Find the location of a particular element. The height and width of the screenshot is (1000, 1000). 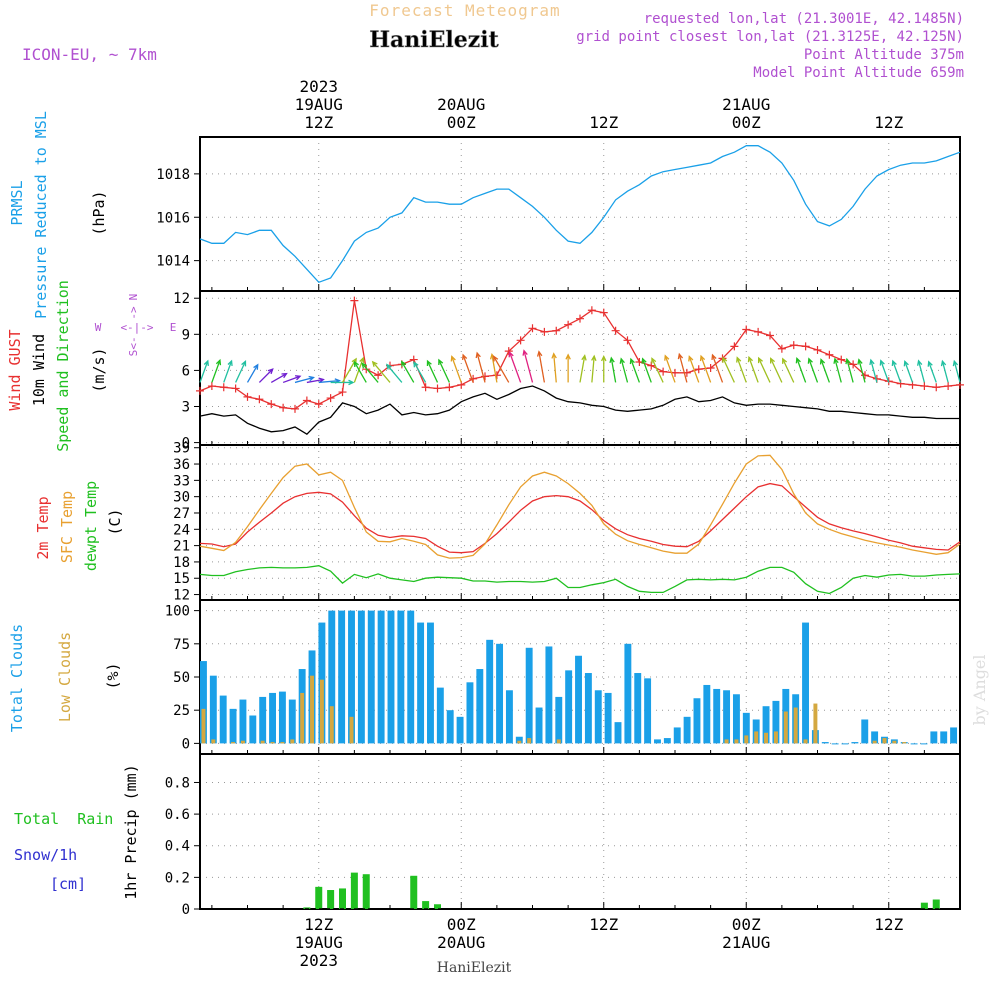

y-tick-label: 24 is located at coordinates (181, 530).